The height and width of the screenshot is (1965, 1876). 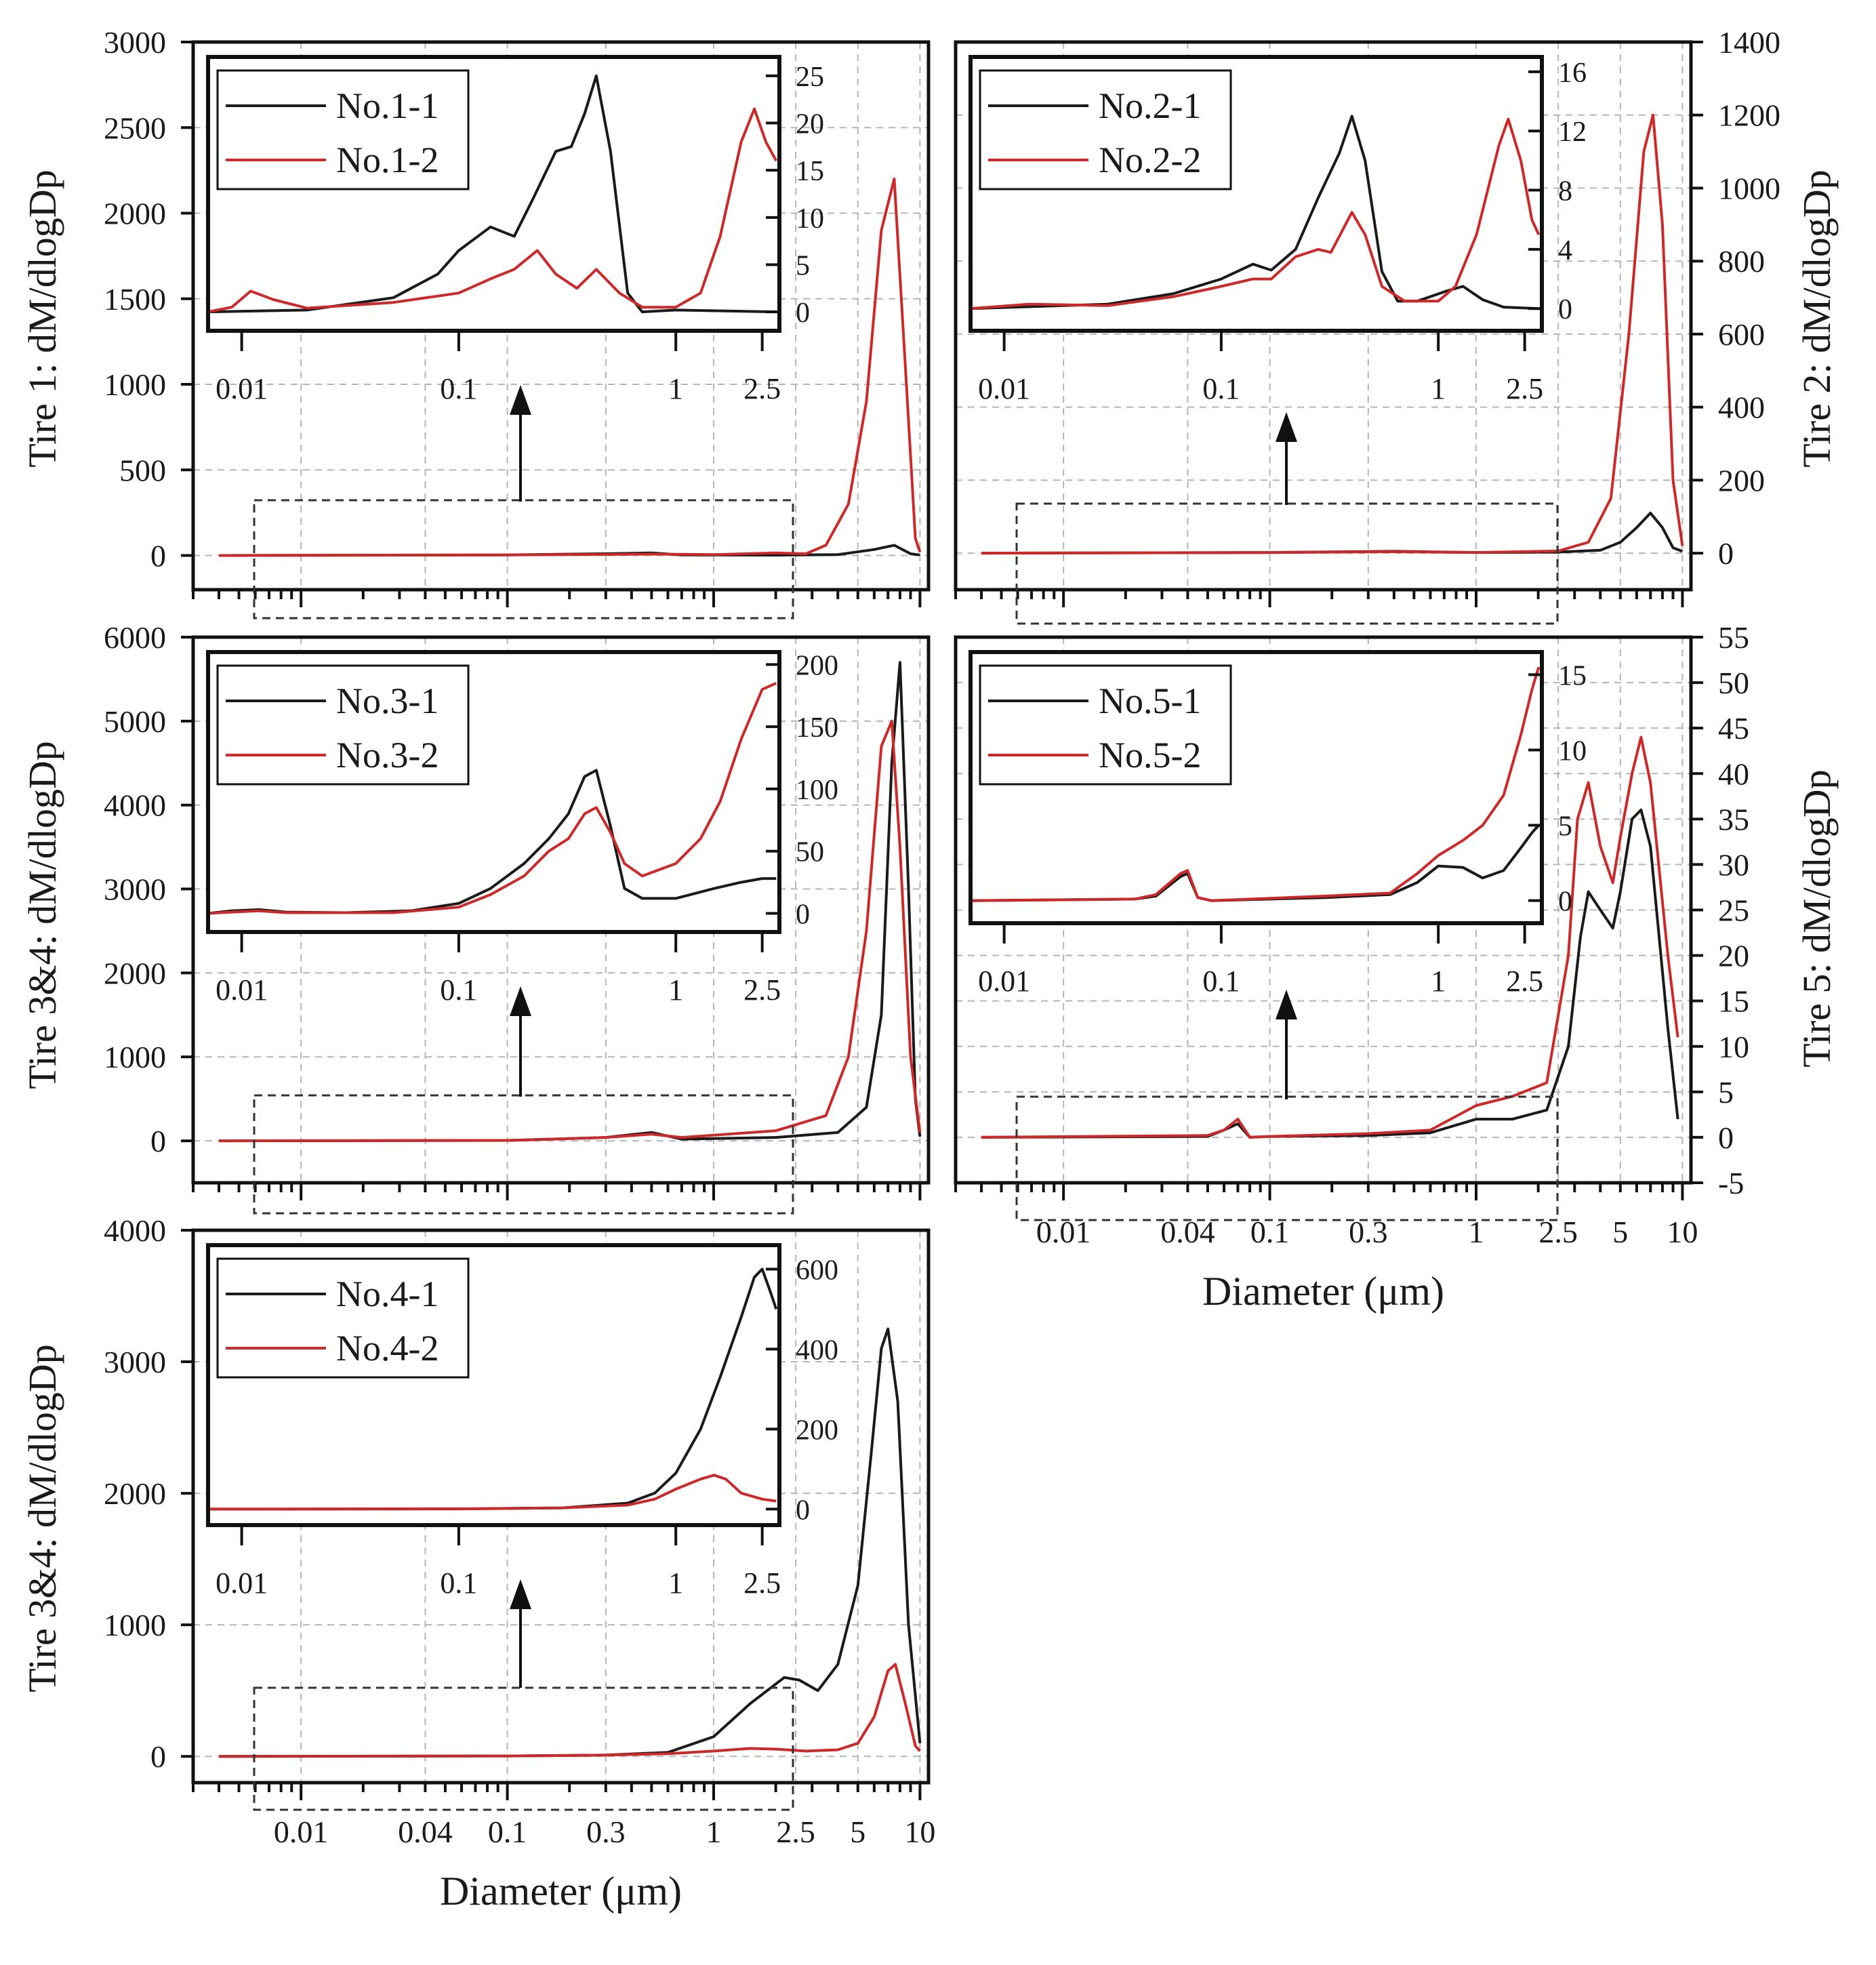 I want to click on x-tick-label: 0.01, so click(x=301, y=1832).